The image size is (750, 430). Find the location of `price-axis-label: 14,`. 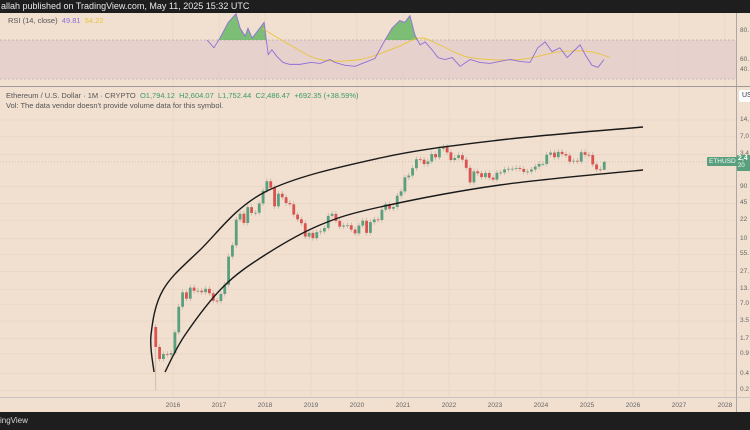

price-axis-label: 14, is located at coordinates (745, 119).